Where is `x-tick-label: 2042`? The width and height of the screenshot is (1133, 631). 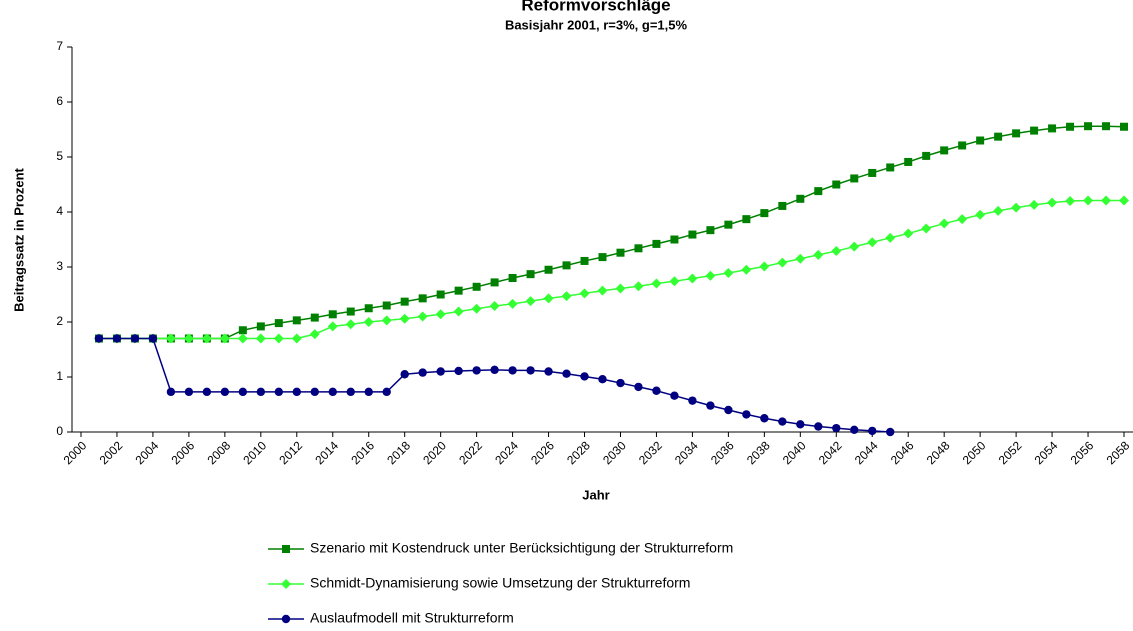
x-tick-label: 2042 is located at coordinates (830, 452).